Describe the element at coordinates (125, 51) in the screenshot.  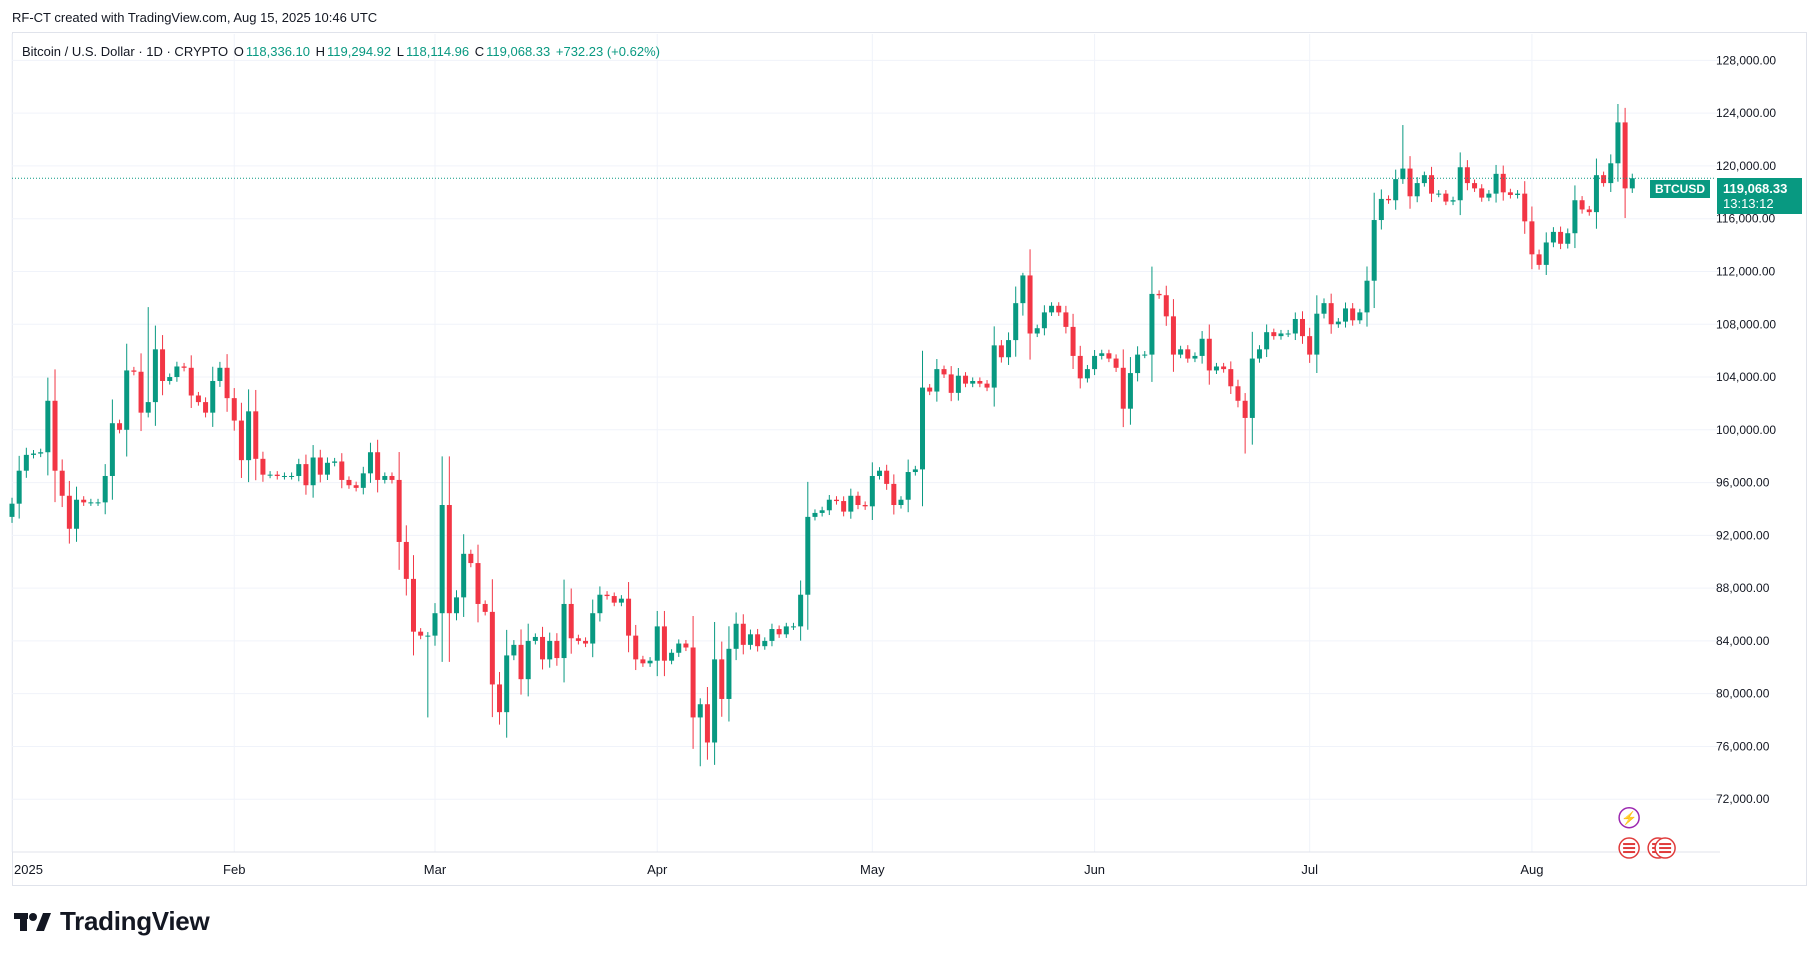
I see `legend-symbol: Bitcoin / U.S. Dollar · 1D · CRYPTO` at that location.